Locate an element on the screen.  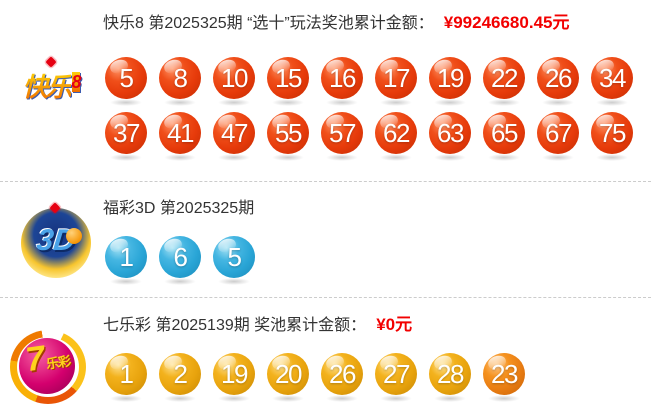
fucai3d-draw-title: 福彩3D 第2025325期 is located at coordinates (178, 206).